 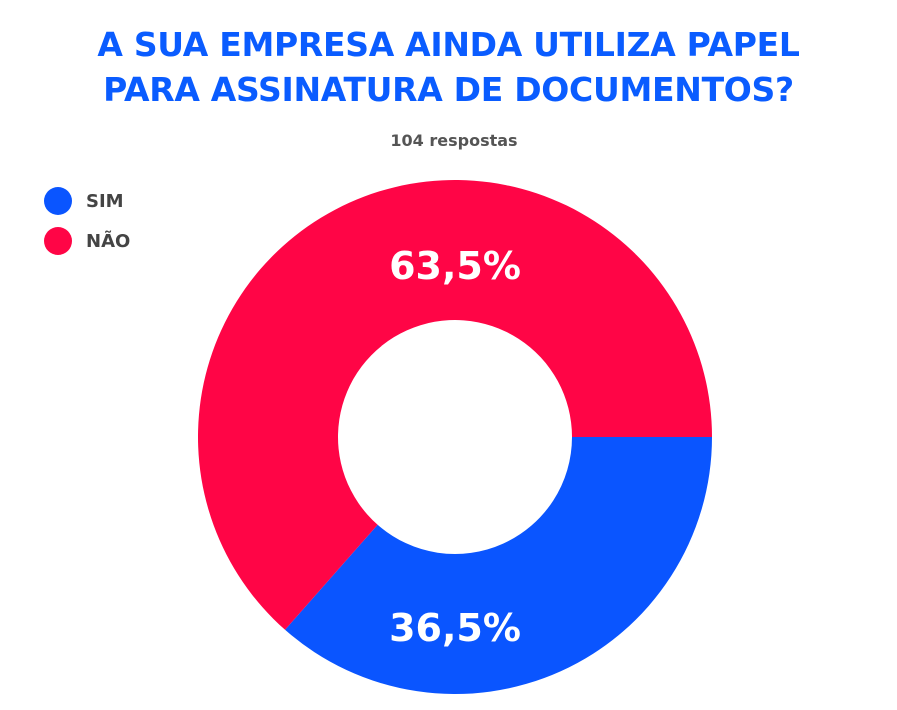 I want to click on legend-item-sim: SIM, so click(x=87, y=201).